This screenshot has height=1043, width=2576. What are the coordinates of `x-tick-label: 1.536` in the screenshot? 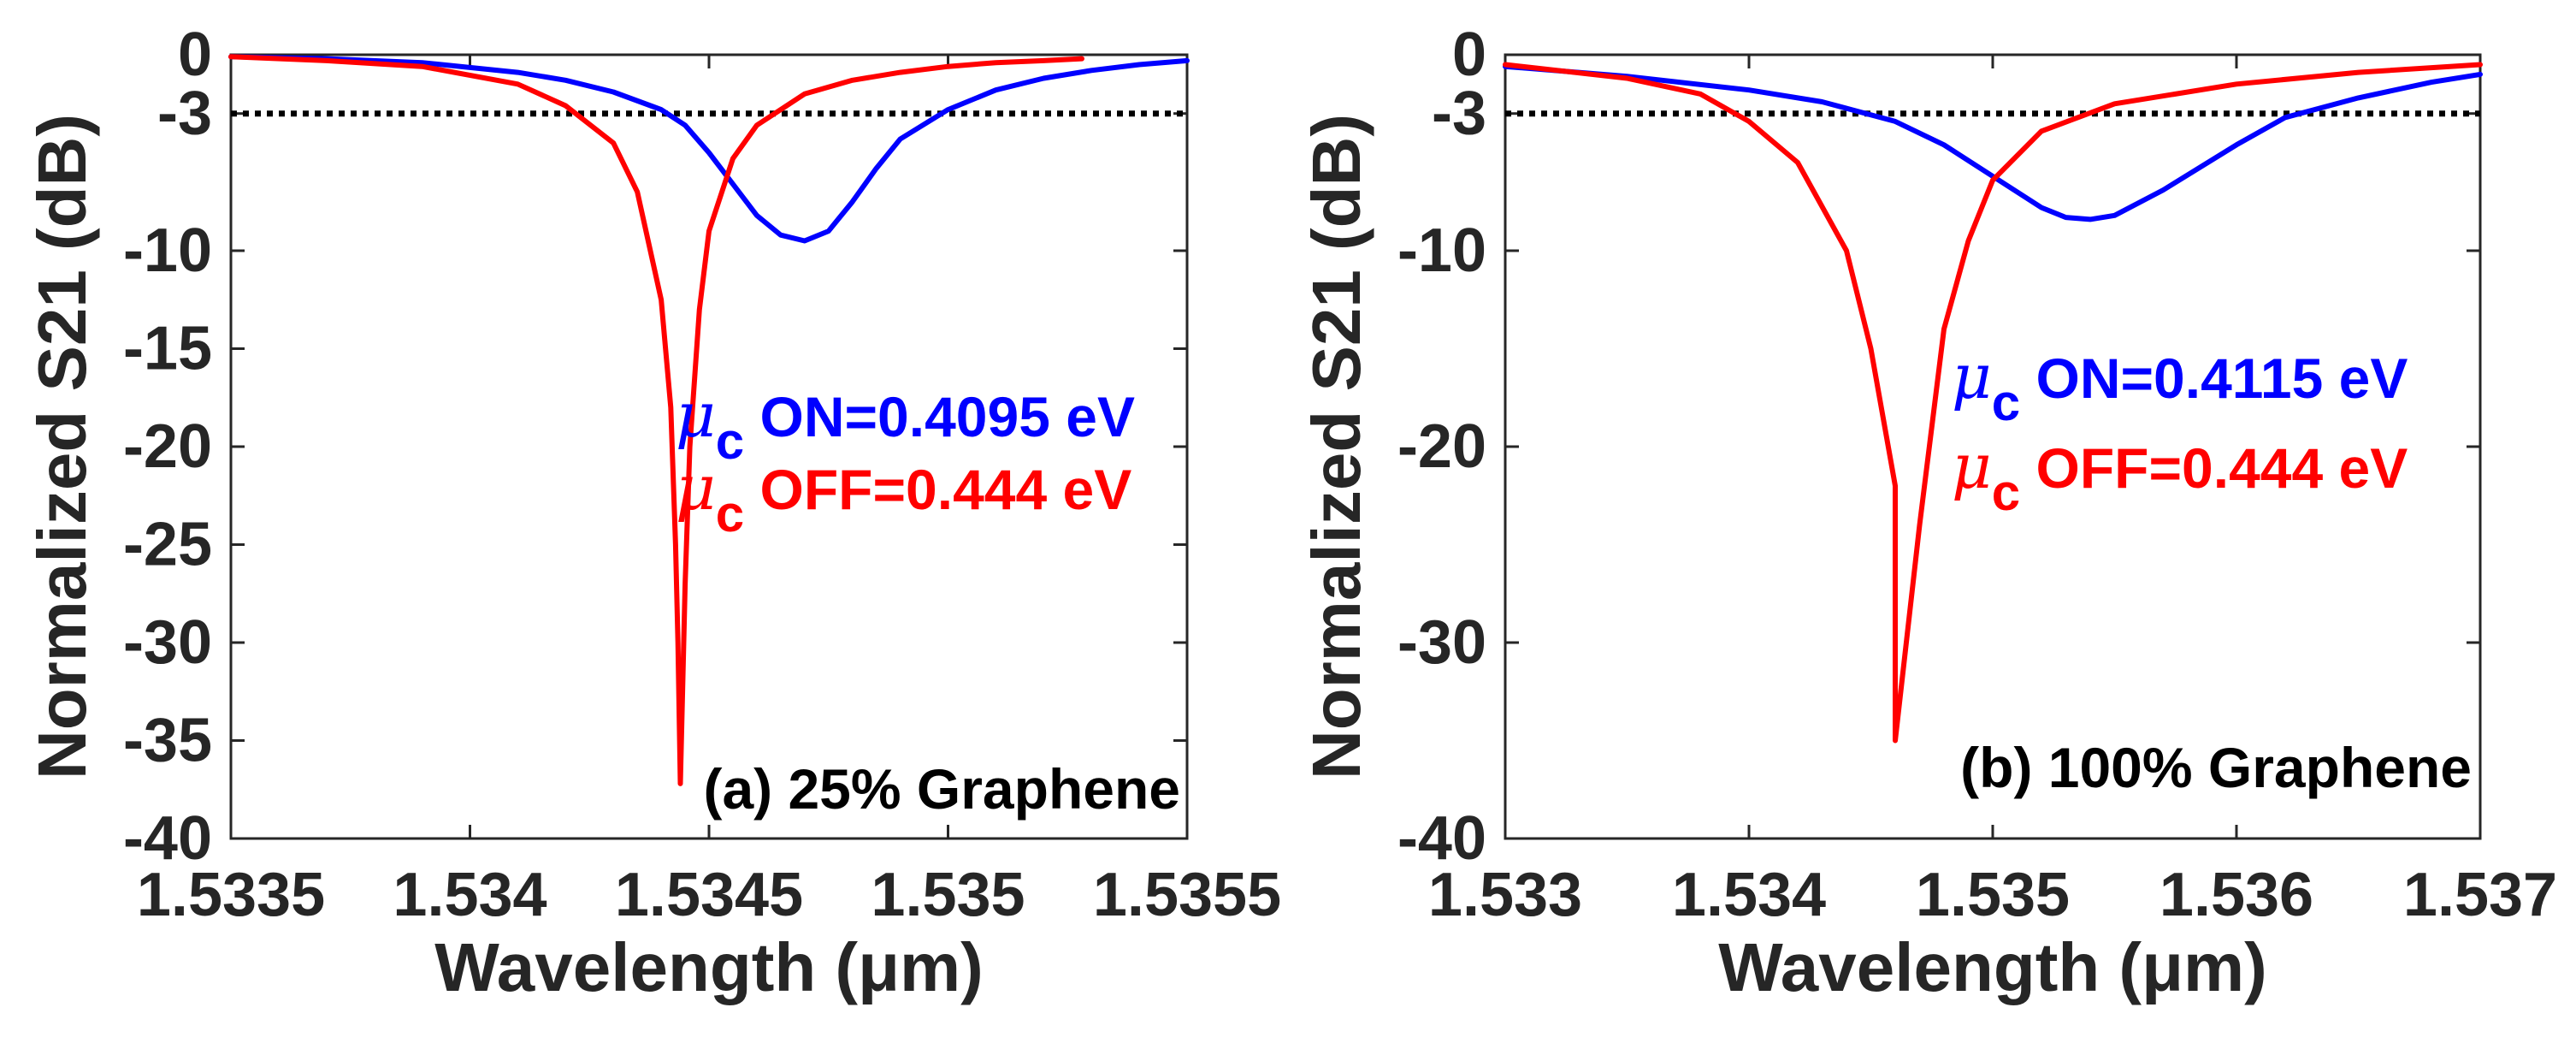 It's located at (2236, 895).